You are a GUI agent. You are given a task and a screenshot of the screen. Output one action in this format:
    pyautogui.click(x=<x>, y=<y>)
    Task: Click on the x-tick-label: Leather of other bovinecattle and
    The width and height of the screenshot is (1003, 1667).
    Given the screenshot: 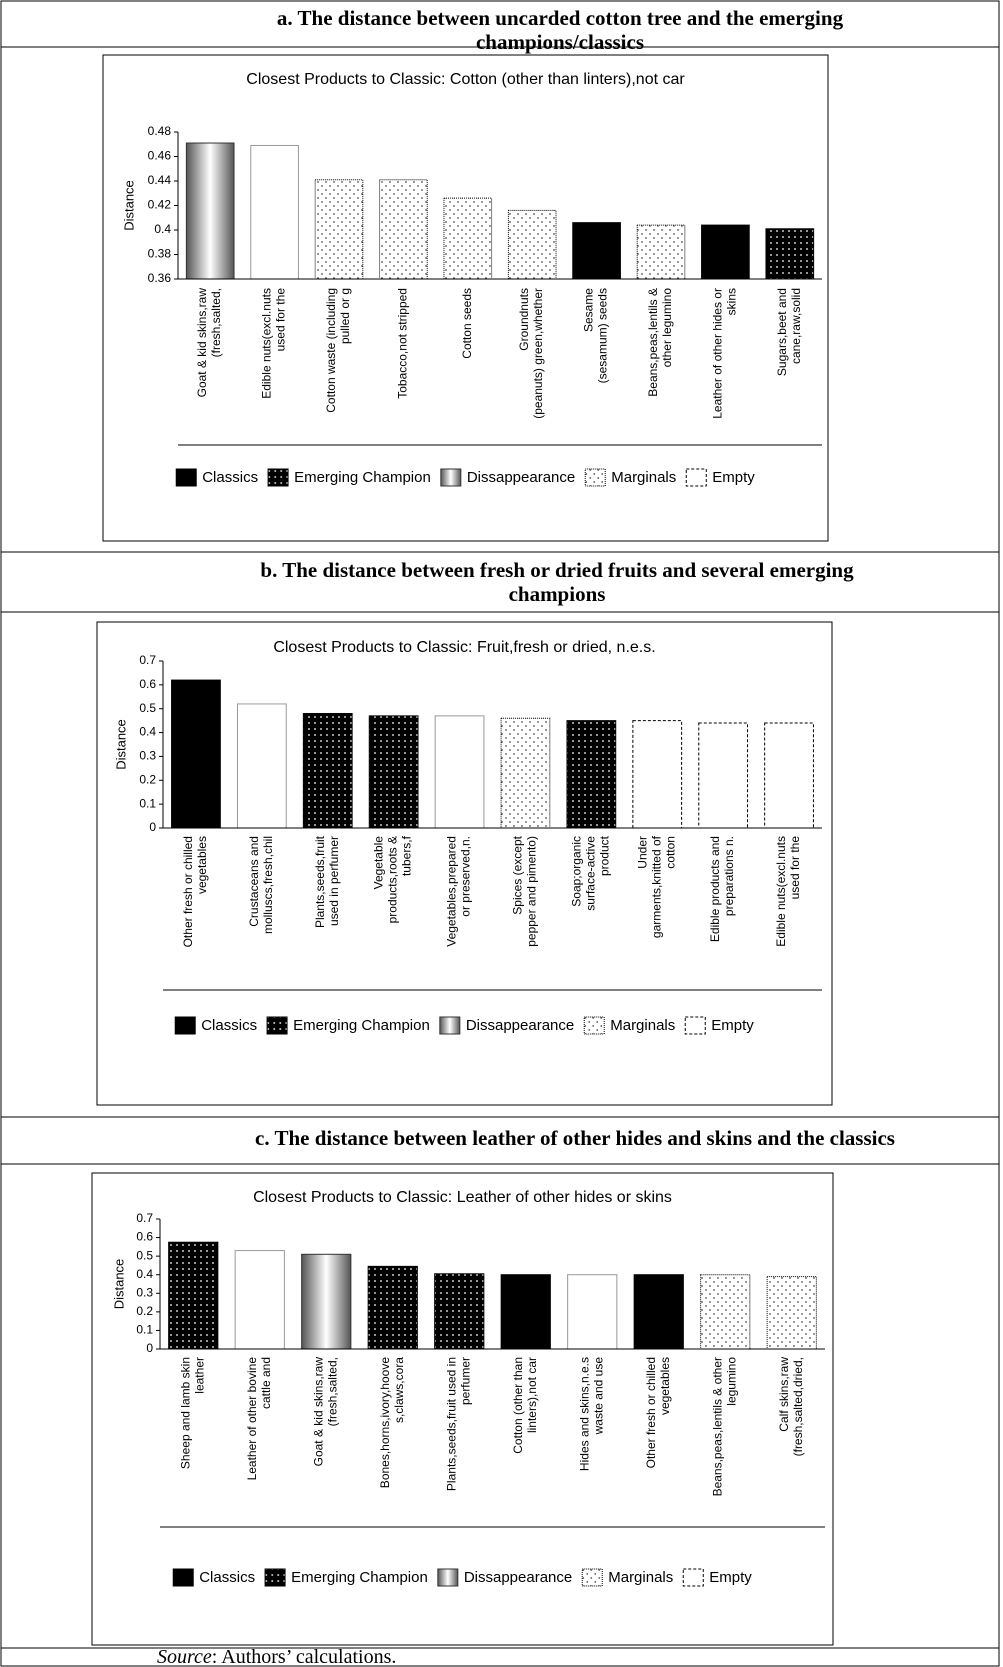 What is the action you would take?
    pyautogui.click(x=259, y=1419)
    